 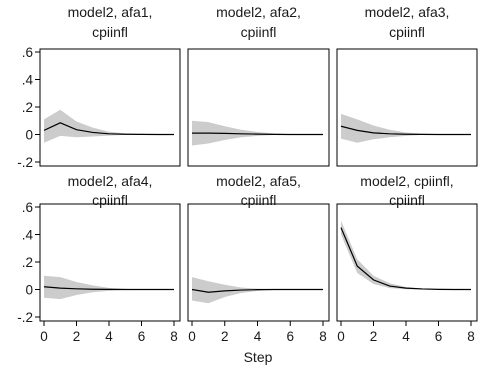 I want to click on panel-5-frame, so click(x=258, y=262).